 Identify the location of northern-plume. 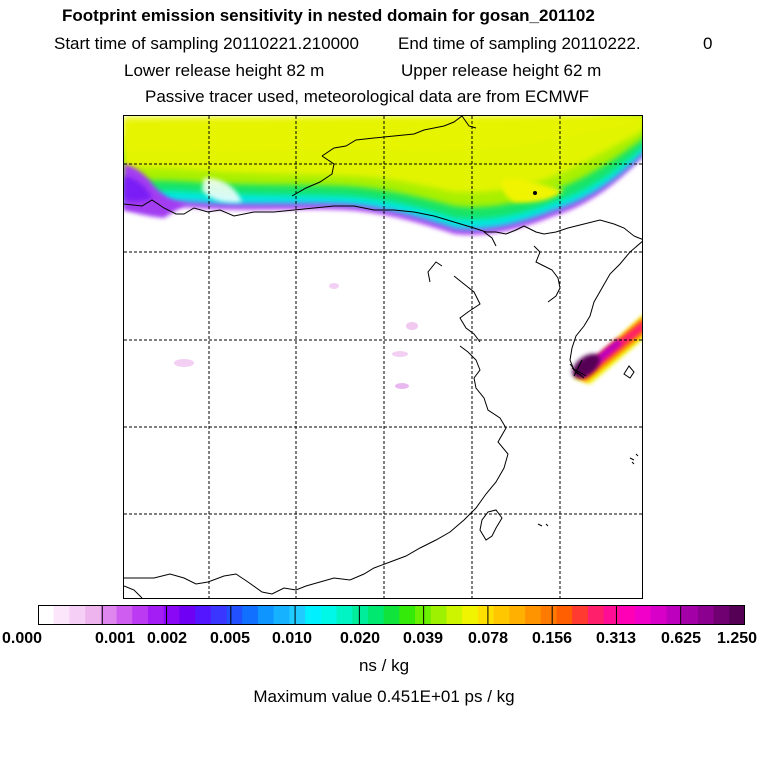
(383, 176).